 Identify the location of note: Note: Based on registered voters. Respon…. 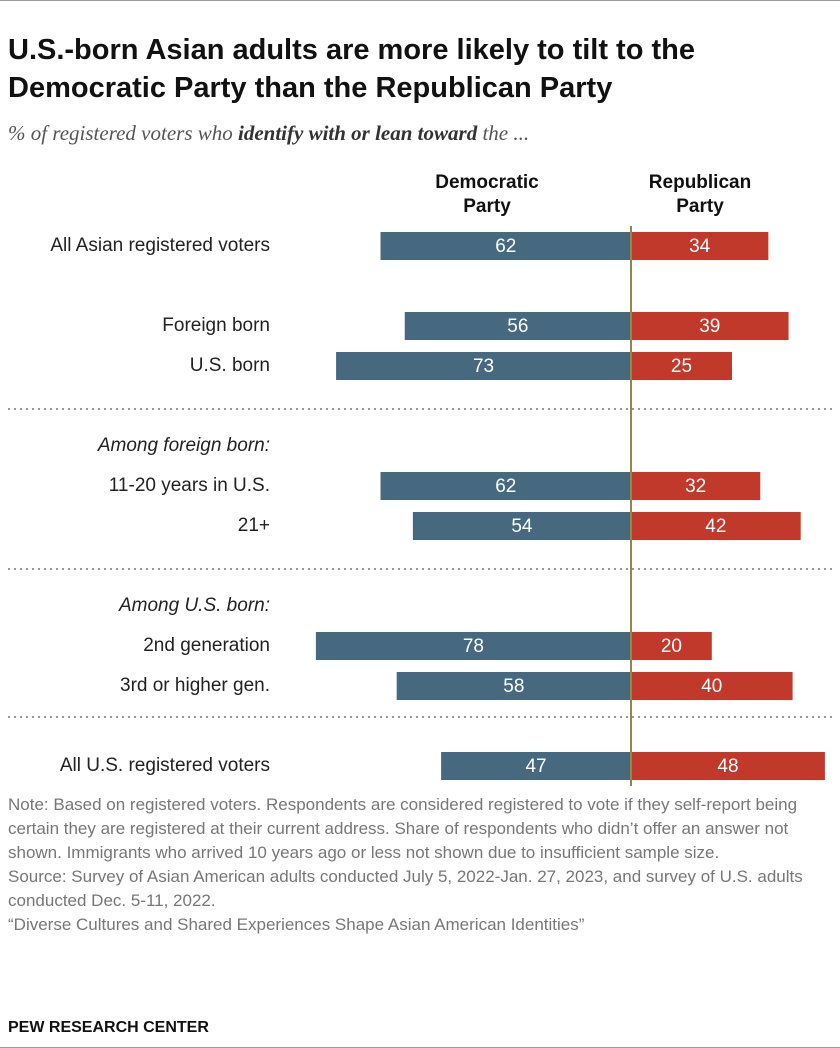
(403, 828).